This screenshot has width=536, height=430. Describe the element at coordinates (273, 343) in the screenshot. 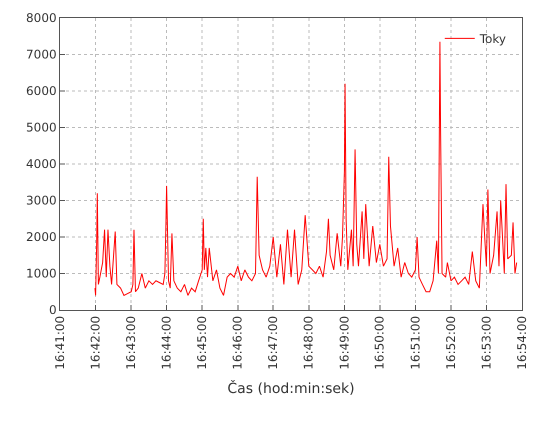

I see `x-tick-label: 16:47:00` at that location.